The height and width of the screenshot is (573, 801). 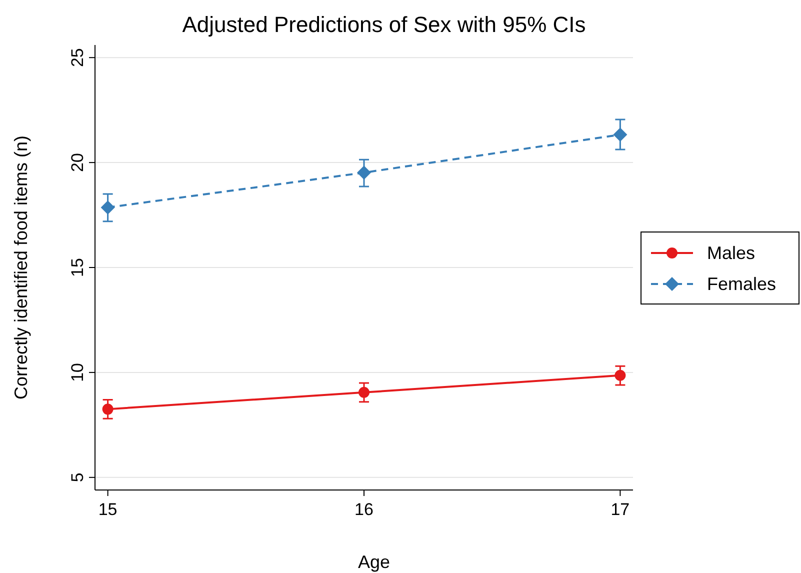 I want to click on chart-title: Adjusted Predictions of Sex with 95% CIs, so click(x=384, y=24).